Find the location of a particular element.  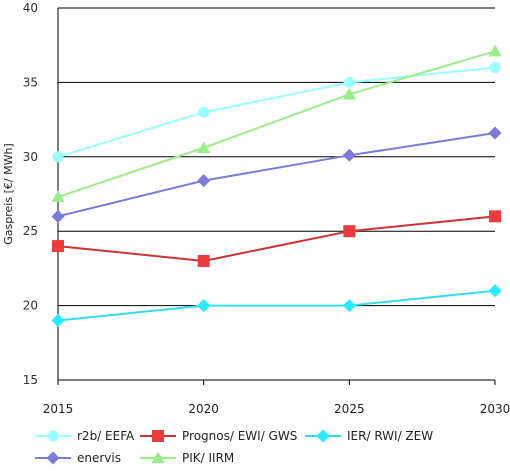

legend-item: IER/ RWI/ ZEW is located at coordinates (369, 436).